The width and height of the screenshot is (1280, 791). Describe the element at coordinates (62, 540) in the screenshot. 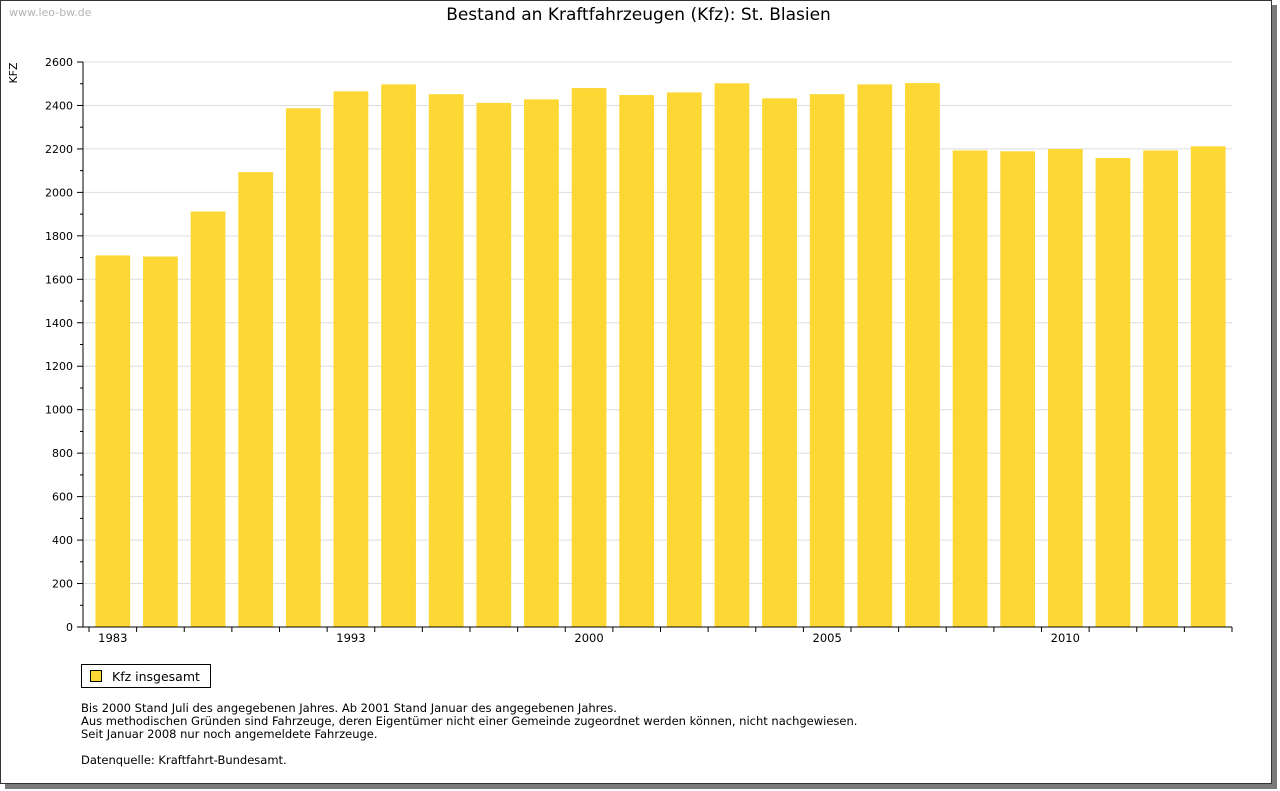

I see `y-tick-label: 400` at that location.